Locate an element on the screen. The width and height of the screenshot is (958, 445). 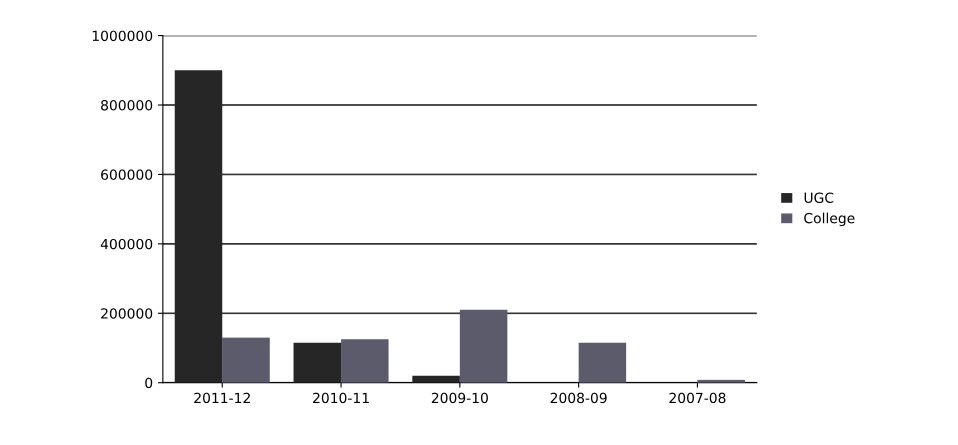
x-tick-label: 2007-08 is located at coordinates (697, 398).